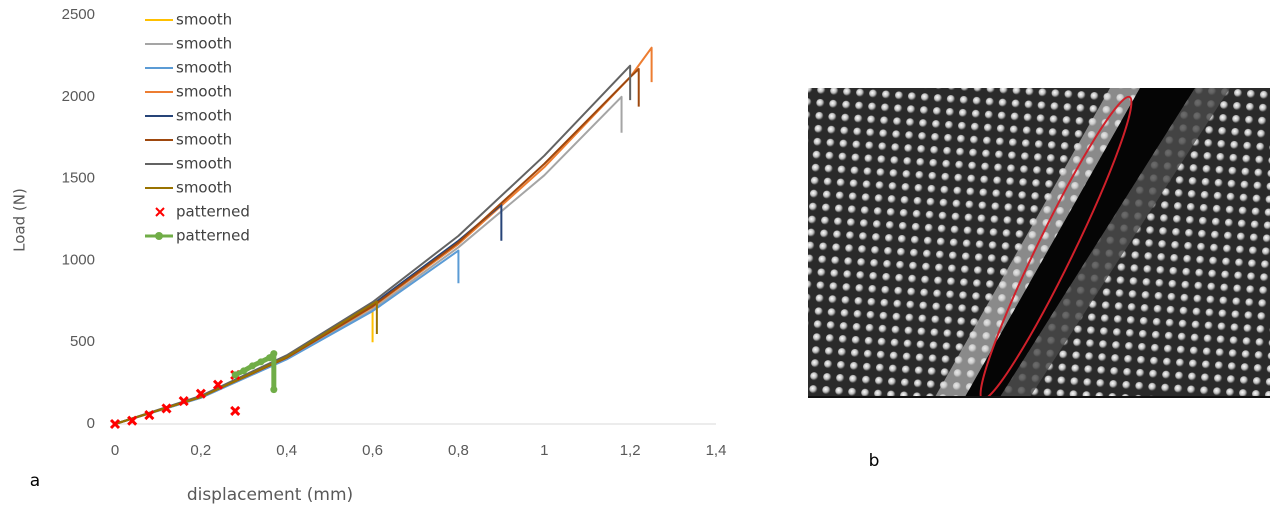 This screenshot has height=515, width=1277. Describe the element at coordinates (78, 178) in the screenshot. I see `y-tick-label: 1500` at that location.